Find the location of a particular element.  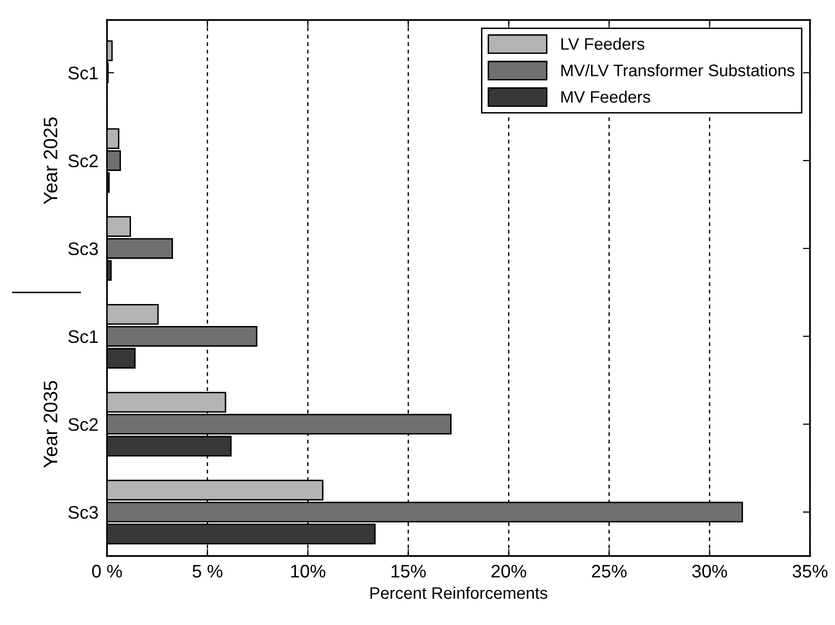

x-tick-label: 25% is located at coordinates (609, 571).